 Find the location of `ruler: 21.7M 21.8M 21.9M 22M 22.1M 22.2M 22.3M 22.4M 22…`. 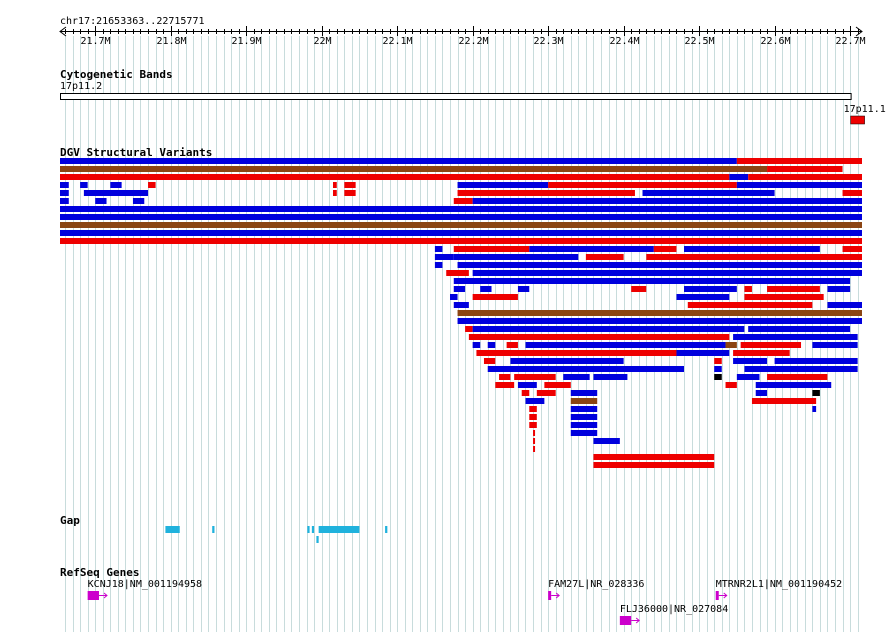

ruler: 21.7M 21.8M 21.9M 22M 22.1M 22.2M 22.3M 22.4M 22… is located at coordinates (462, 36).